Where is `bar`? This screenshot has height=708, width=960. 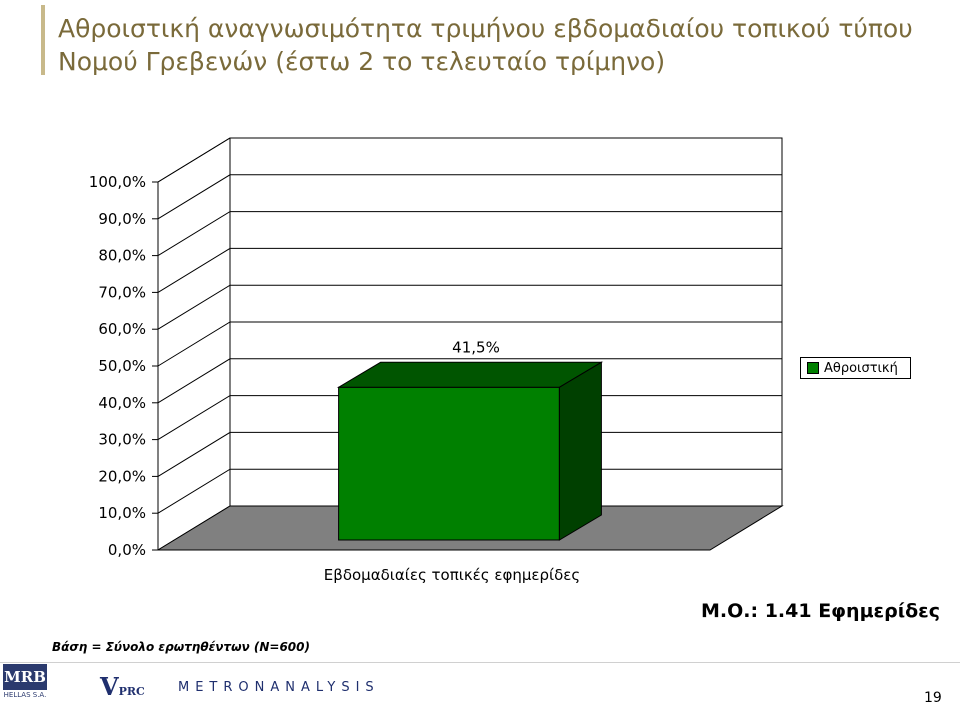
bar is located at coordinates (470, 451).